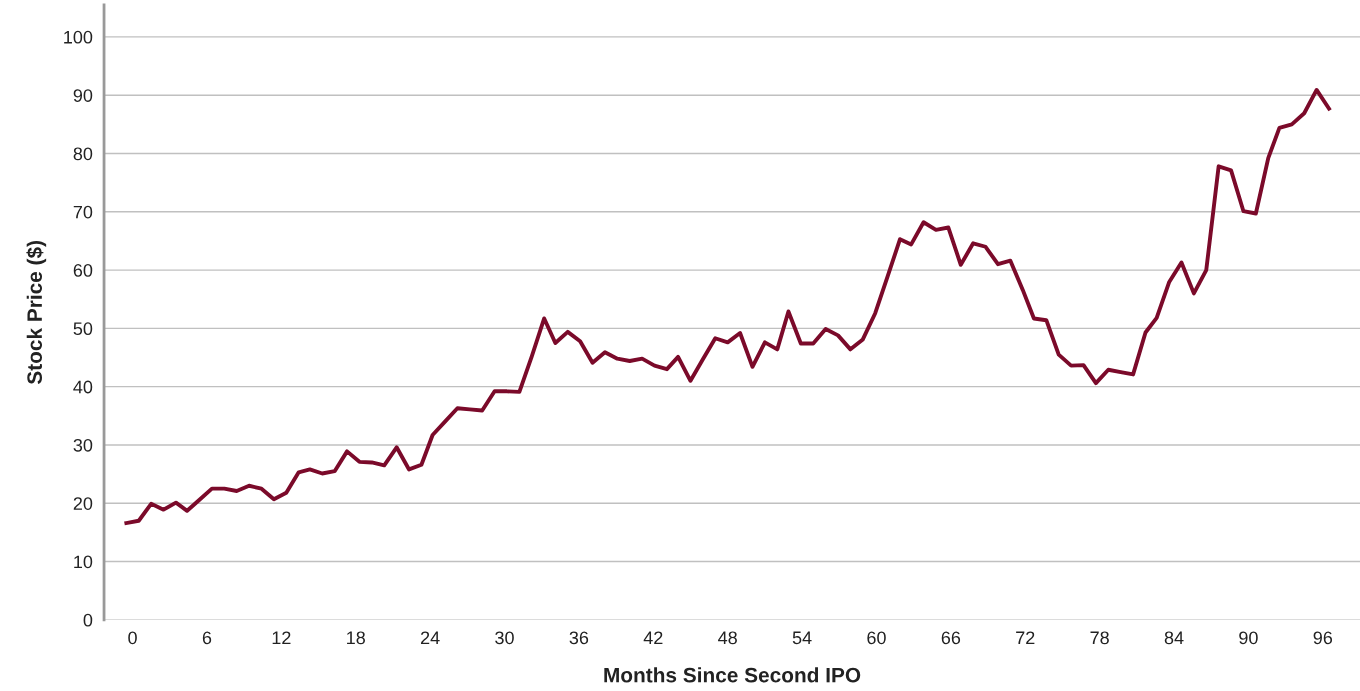 This screenshot has width=1360, height=691. What do you see at coordinates (83, 212) in the screenshot?
I see `y-tick-label: 70` at bounding box center [83, 212].